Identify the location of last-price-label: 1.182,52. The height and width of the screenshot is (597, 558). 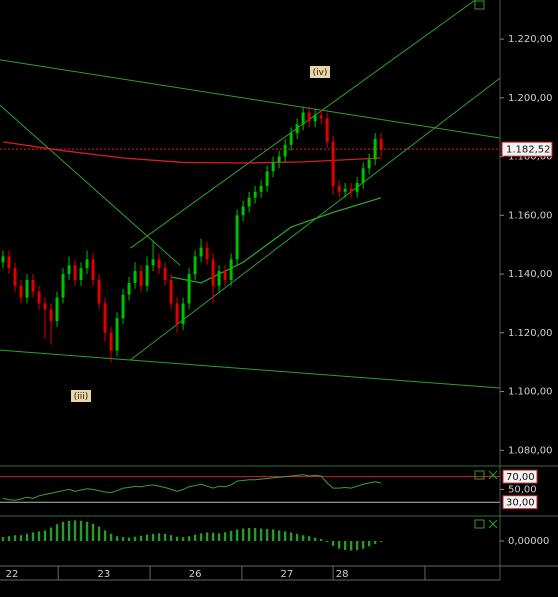
(528, 150).